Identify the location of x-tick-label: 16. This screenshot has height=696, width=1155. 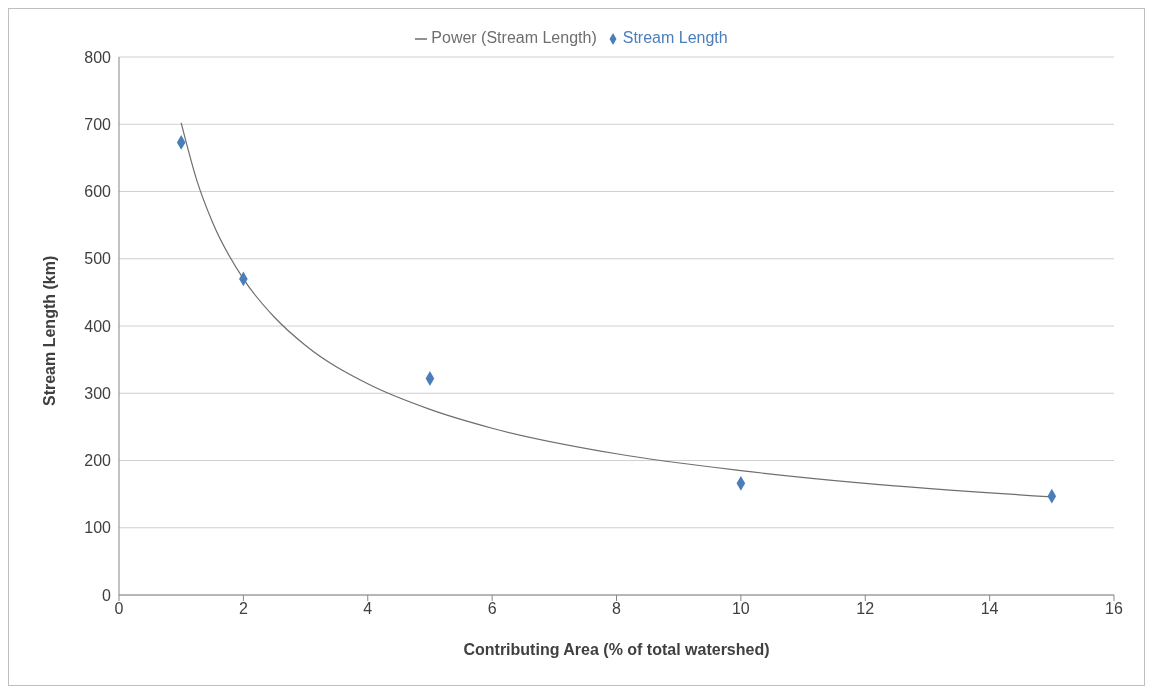
(1114, 609).